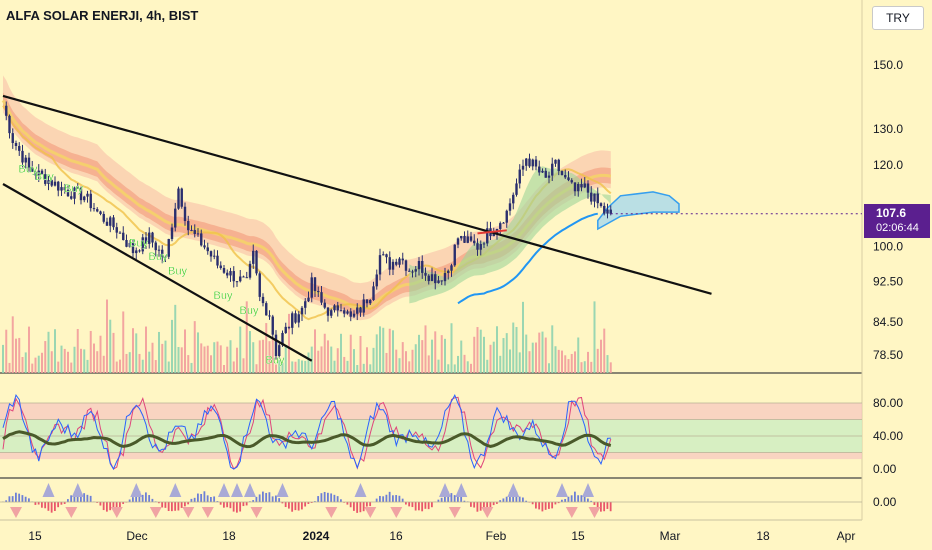 This screenshot has width=932, height=550. I want to click on trendline-resistance, so click(492, 232).